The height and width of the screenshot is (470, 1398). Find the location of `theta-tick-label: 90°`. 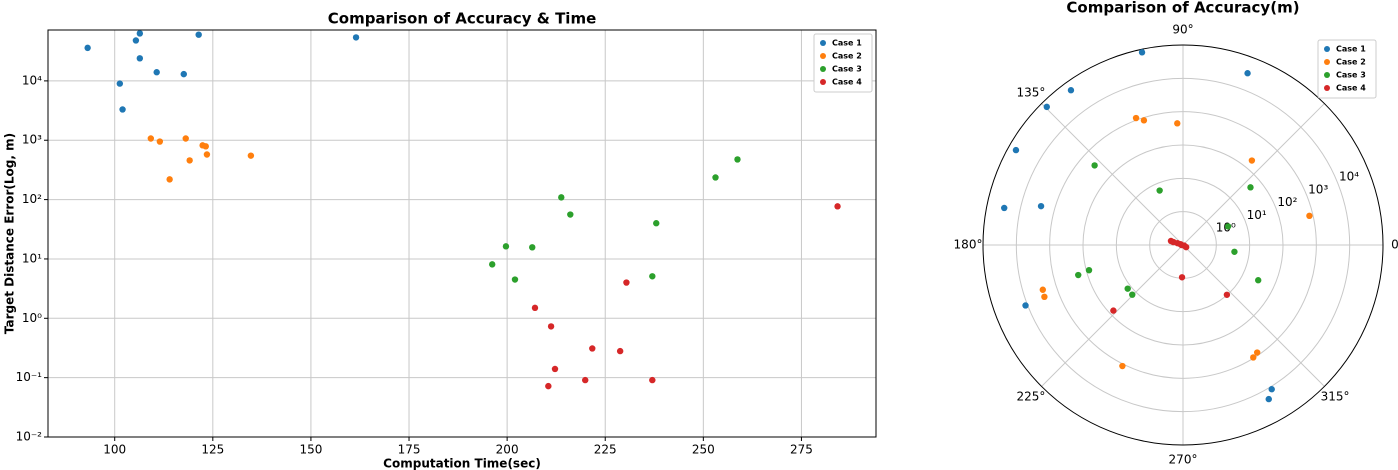

theta-tick-label: 90° is located at coordinates (1182, 30).